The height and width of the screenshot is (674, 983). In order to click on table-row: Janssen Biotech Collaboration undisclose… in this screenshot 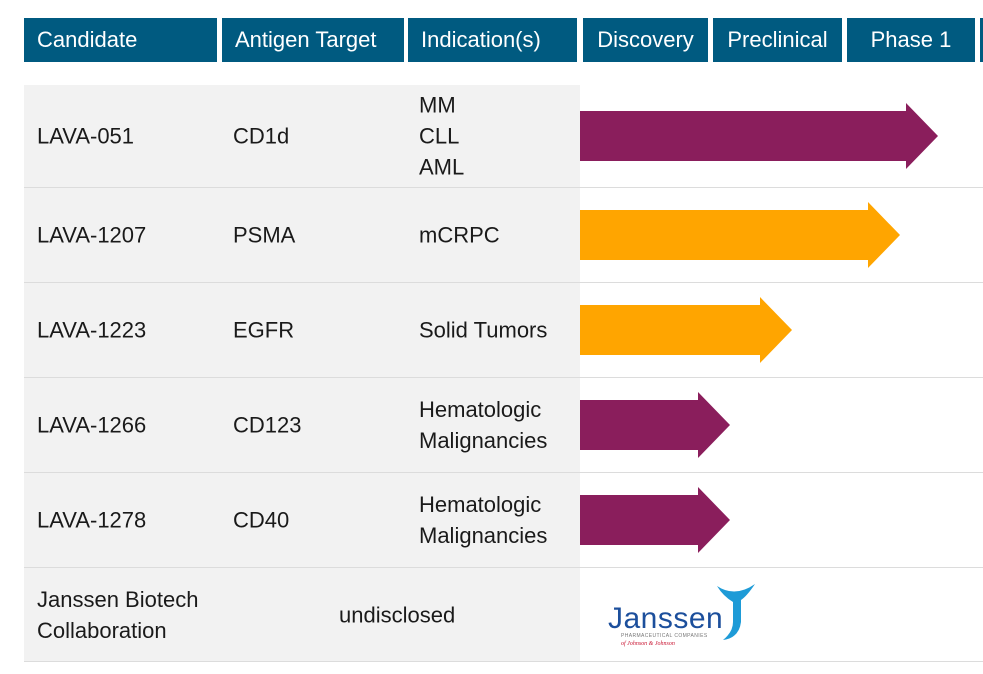, I will do `click(503, 615)`.